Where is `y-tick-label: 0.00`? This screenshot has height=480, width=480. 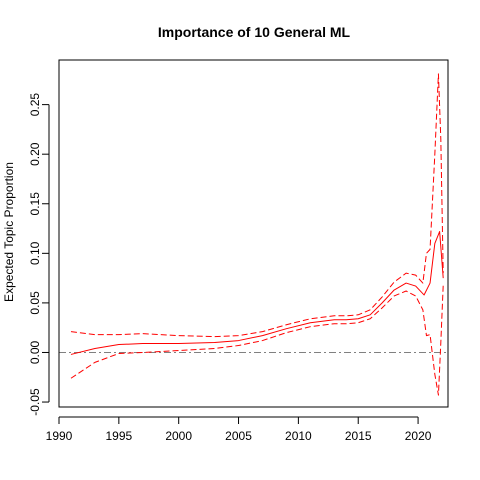
y-tick-label: 0.00 is located at coordinates (35, 352).